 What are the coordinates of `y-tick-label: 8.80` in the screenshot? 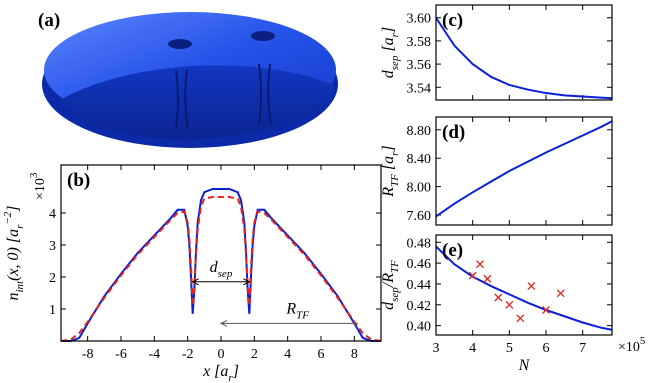 It's located at (419, 131).